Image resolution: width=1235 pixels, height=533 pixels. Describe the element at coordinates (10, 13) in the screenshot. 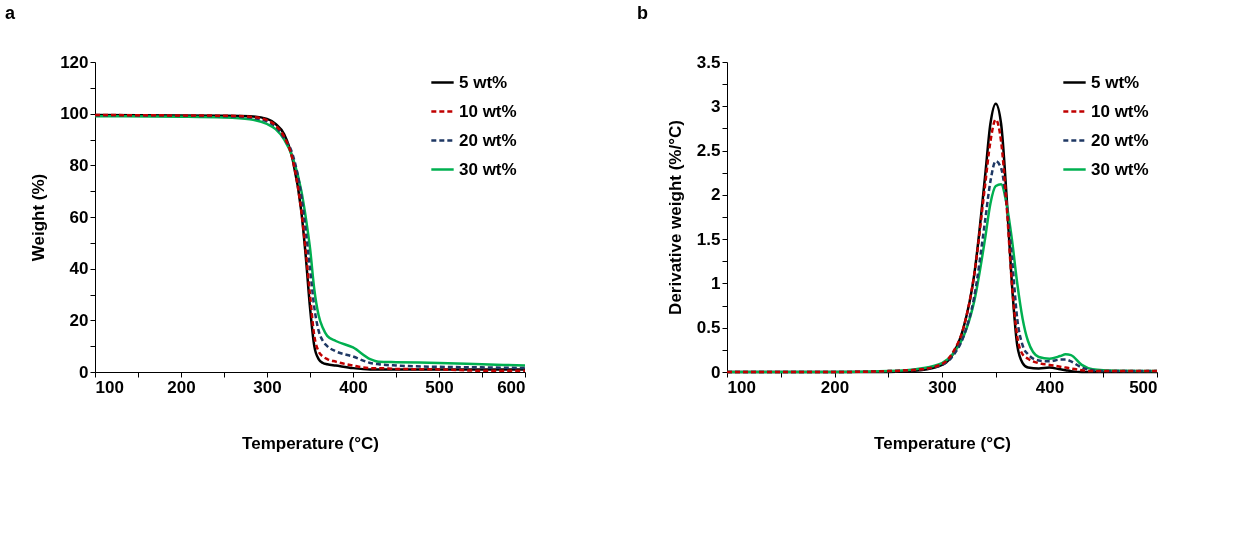

I see `chart-title: a` at that location.